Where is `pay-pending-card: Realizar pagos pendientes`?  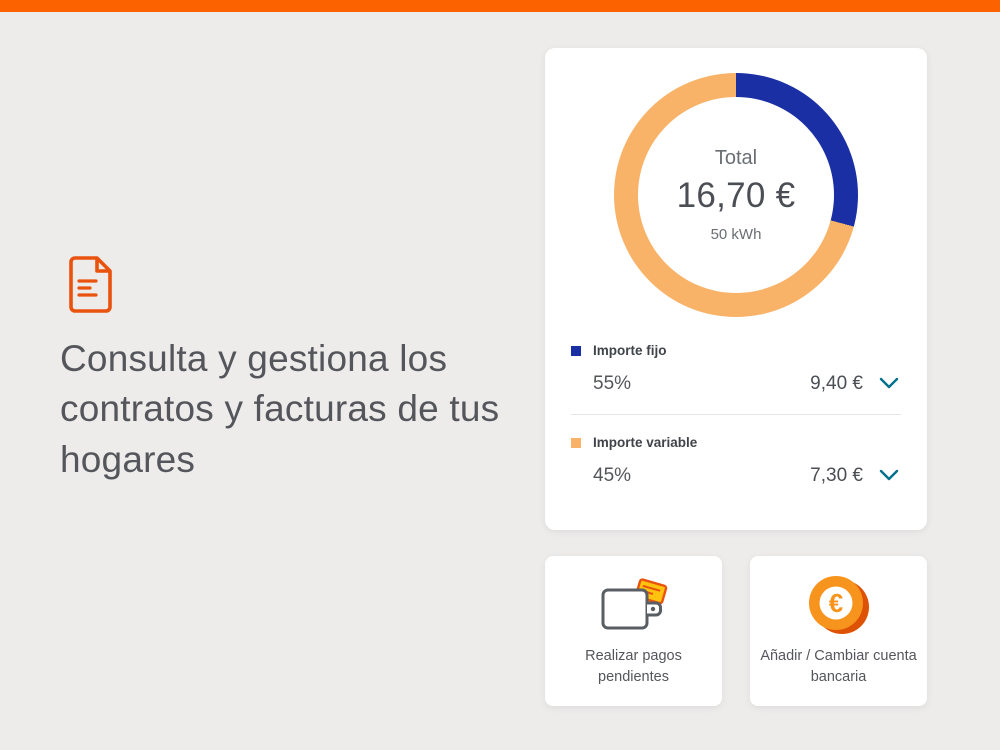
pay-pending-card: Realizar pagos pendientes is located at coordinates (633, 631).